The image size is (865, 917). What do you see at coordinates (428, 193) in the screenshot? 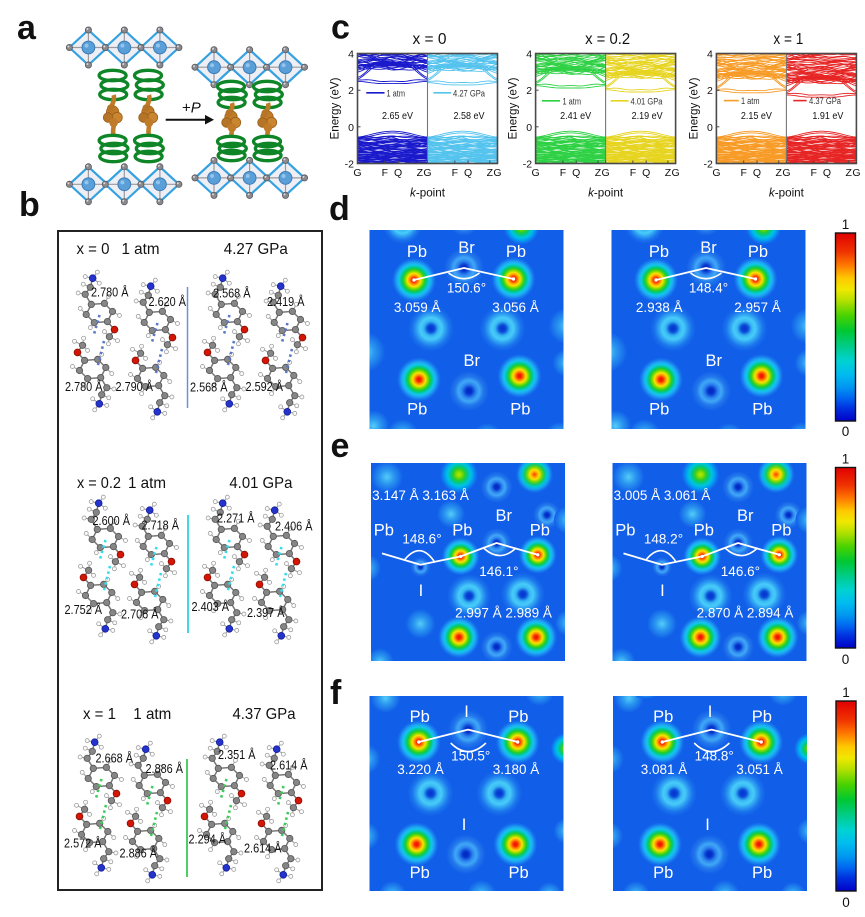
I see `svg-text: k-point` at bounding box center [428, 193].